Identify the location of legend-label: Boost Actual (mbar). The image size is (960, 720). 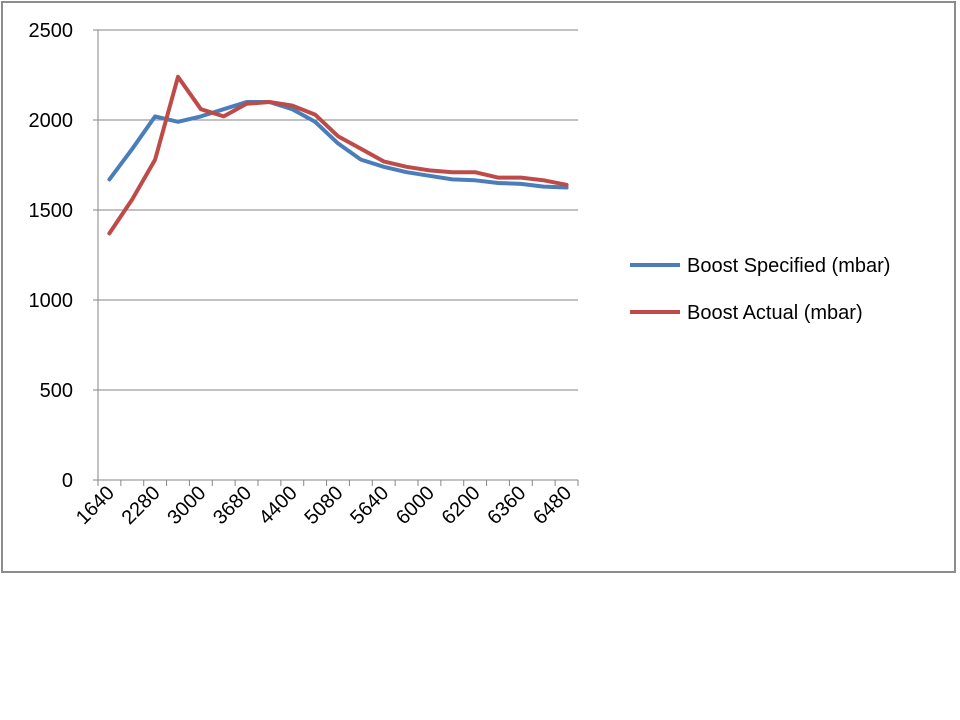
(775, 313).